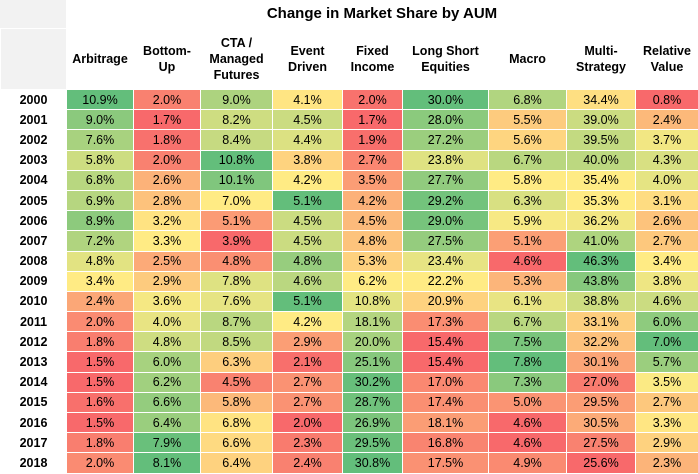  I want to click on heatmap-cell: 36.2%, so click(601, 221).